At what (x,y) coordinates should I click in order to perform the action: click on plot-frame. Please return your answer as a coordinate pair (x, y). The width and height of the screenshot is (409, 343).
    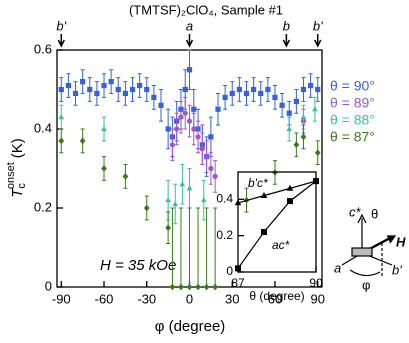
    Looking at the image, I should click on (277, 222).